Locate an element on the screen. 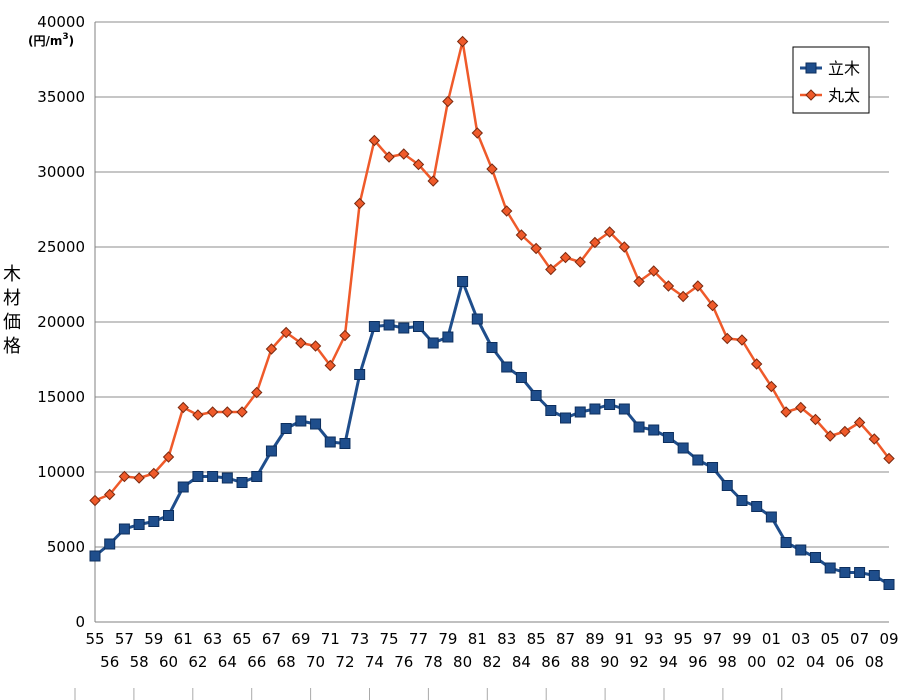 The image size is (900, 700). x-tick-label: 95 is located at coordinates (683, 639).